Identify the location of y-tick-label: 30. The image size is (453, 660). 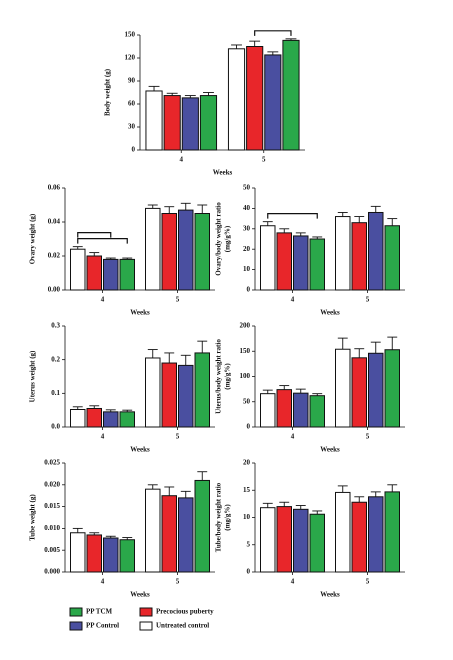
(247, 228).